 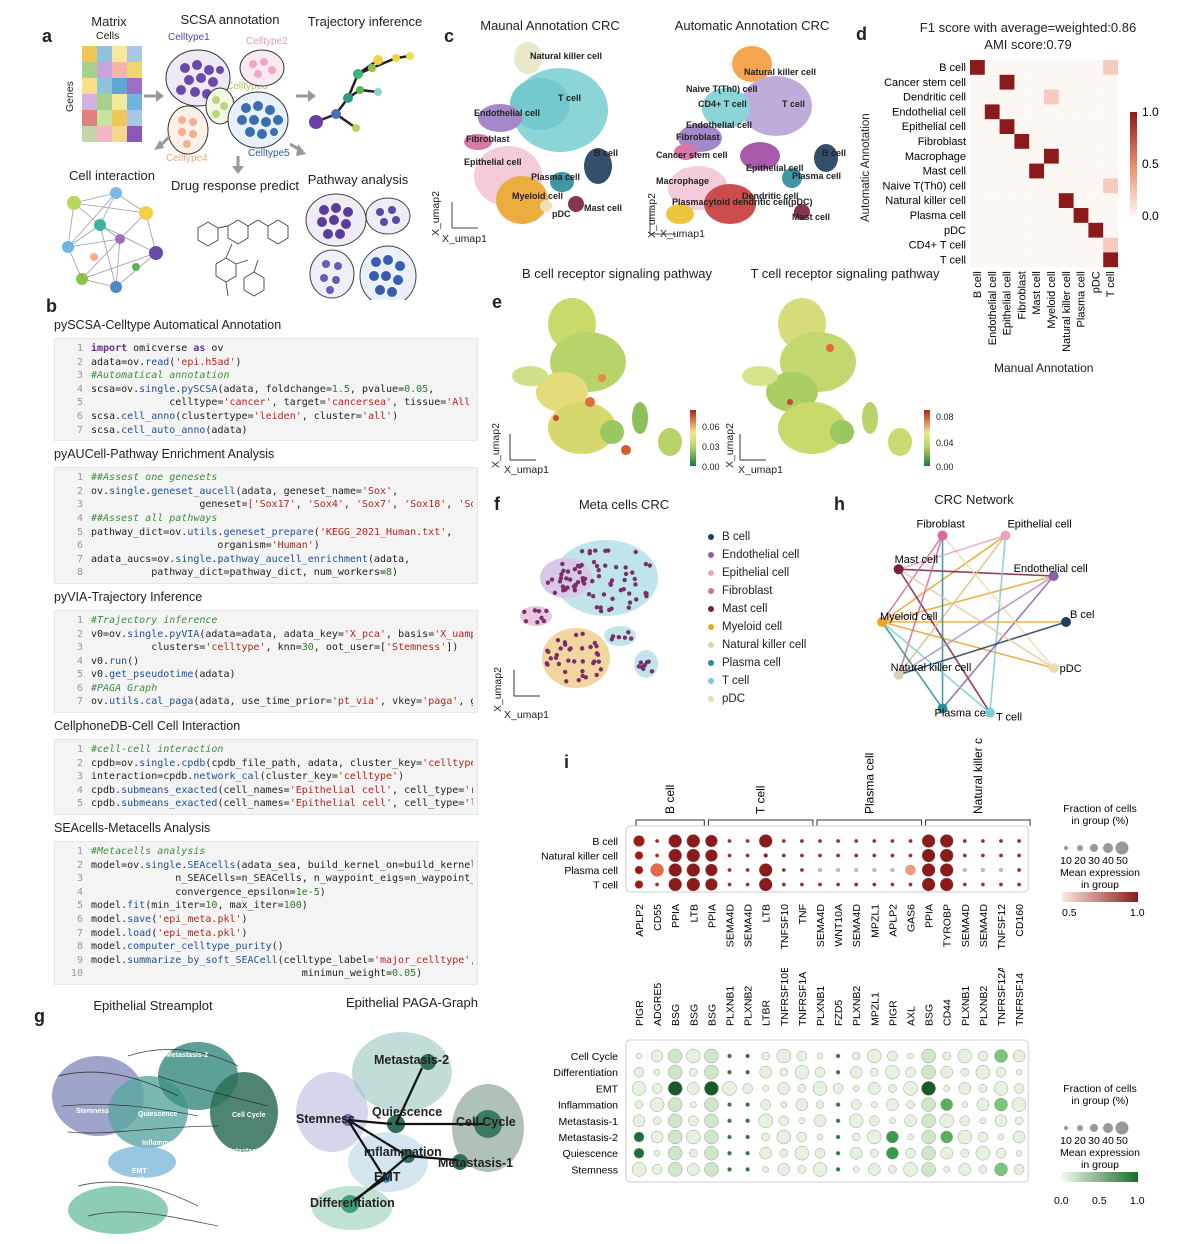 What do you see at coordinates (266, 478) in the screenshot?
I see `code-line: 1 ##Assest one genesets` at bounding box center [266, 478].